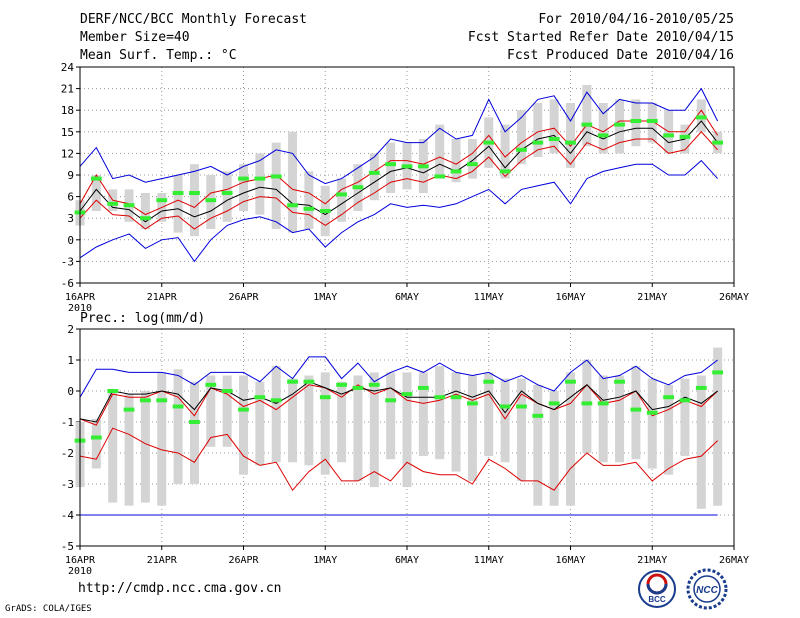 The image size is (800, 618). I want to click on panel1-xtick-label: 6MAY, so click(407, 297).